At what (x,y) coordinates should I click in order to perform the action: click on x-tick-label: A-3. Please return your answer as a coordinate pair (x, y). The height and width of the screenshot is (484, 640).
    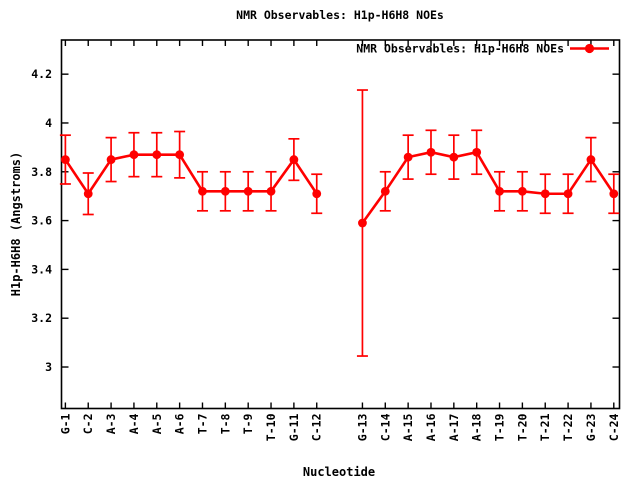
    Looking at the image, I should click on (111, 423).